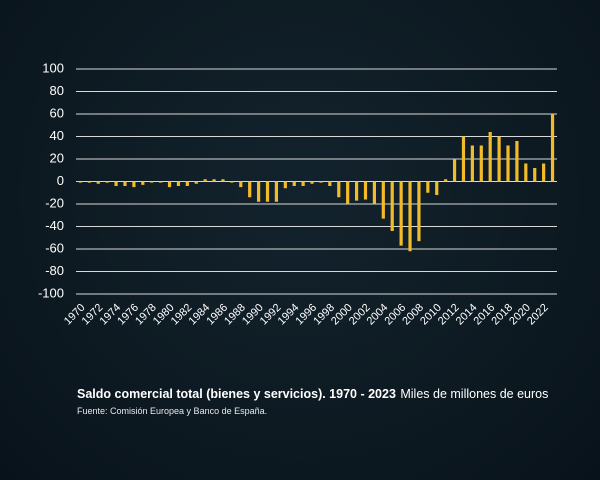 The width and height of the screenshot is (600, 480). I want to click on y-tick-label: -40, so click(54, 225).